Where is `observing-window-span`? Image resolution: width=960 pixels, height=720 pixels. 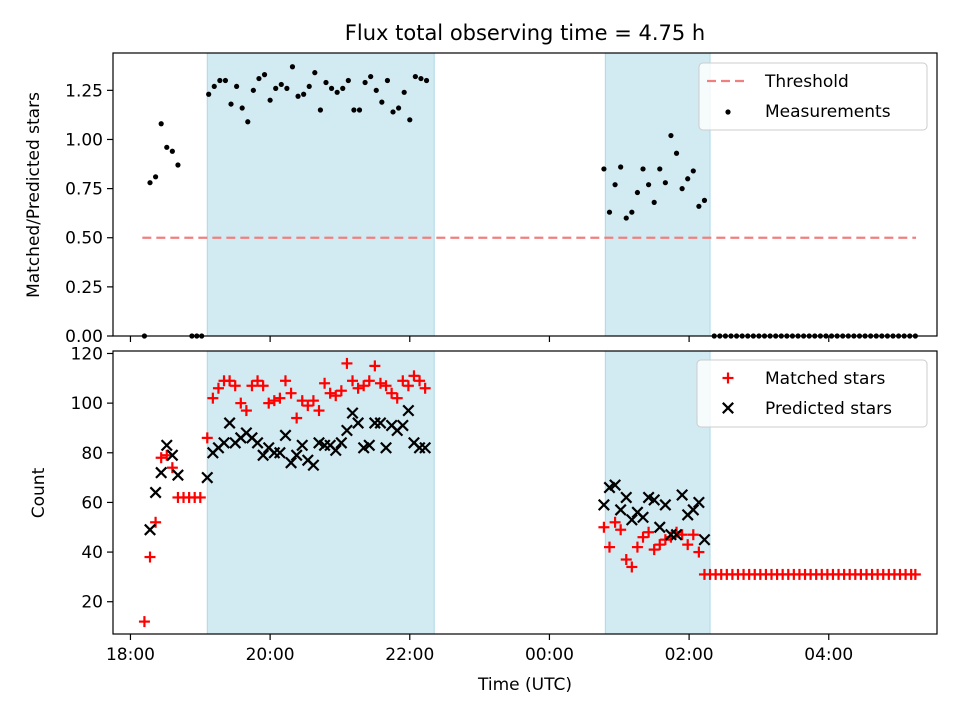 observing-window-span is located at coordinates (657, 194).